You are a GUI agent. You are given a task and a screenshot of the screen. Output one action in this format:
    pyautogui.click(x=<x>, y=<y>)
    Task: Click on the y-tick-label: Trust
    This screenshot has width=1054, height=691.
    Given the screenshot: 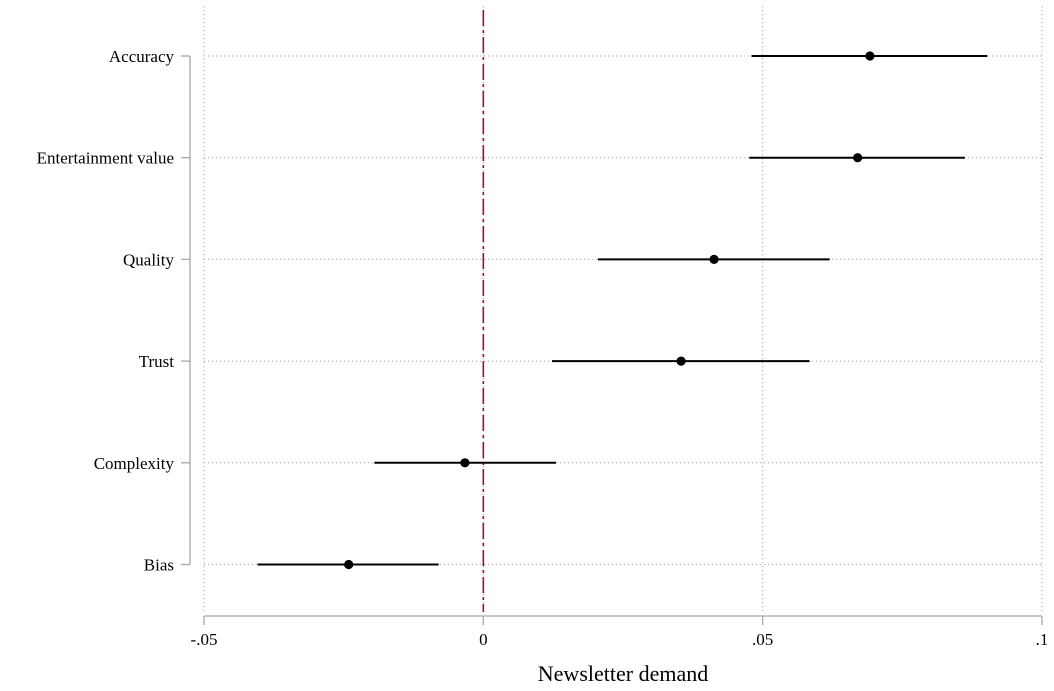 What is the action you would take?
    pyautogui.click(x=157, y=361)
    